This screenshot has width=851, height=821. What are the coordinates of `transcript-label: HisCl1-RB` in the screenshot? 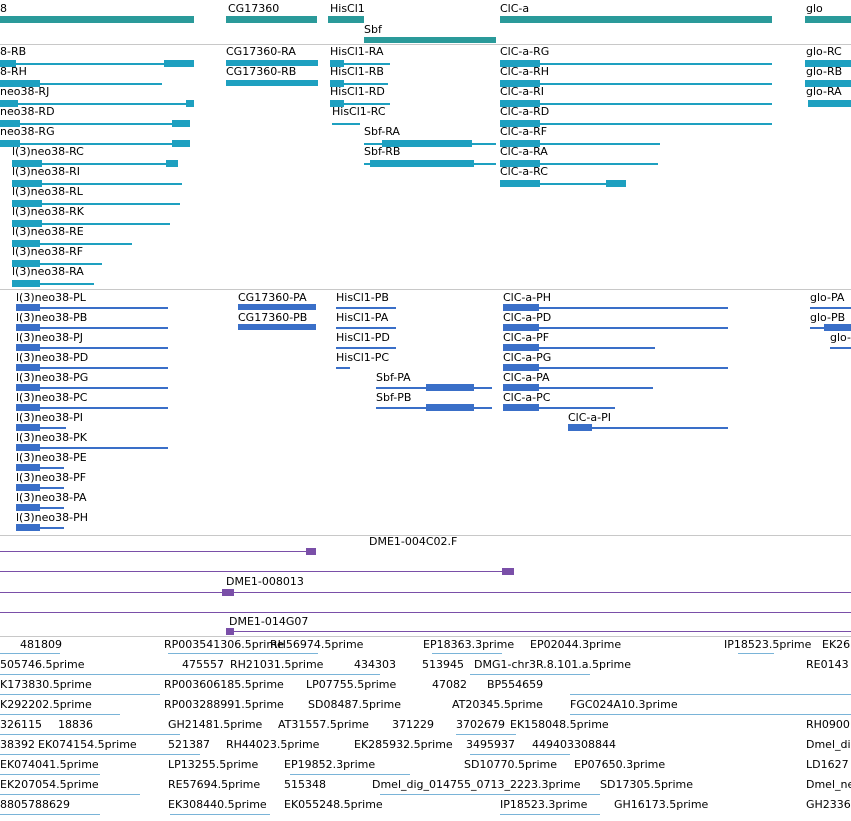 It's located at (357, 71).